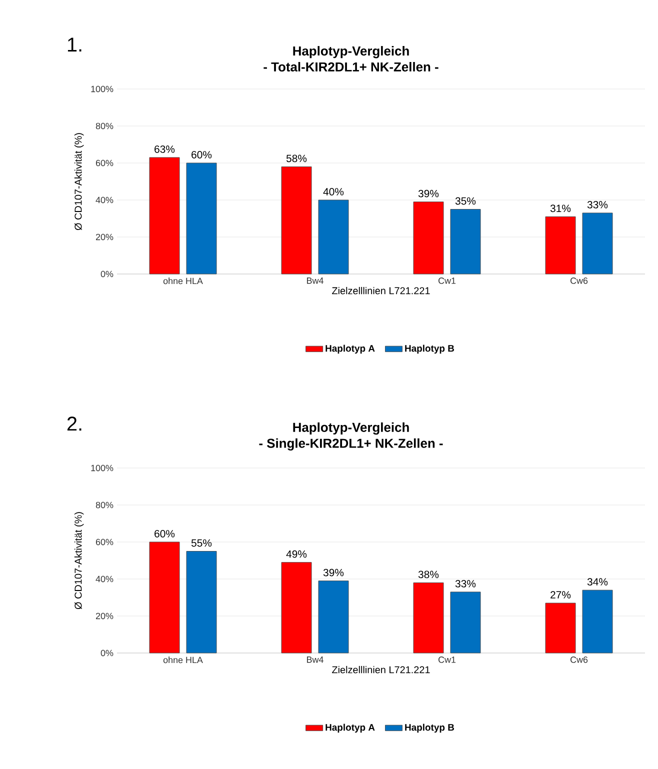 The image size is (658, 769). What do you see at coordinates (164, 149) in the screenshot?
I see `data-label: 63%` at bounding box center [164, 149].